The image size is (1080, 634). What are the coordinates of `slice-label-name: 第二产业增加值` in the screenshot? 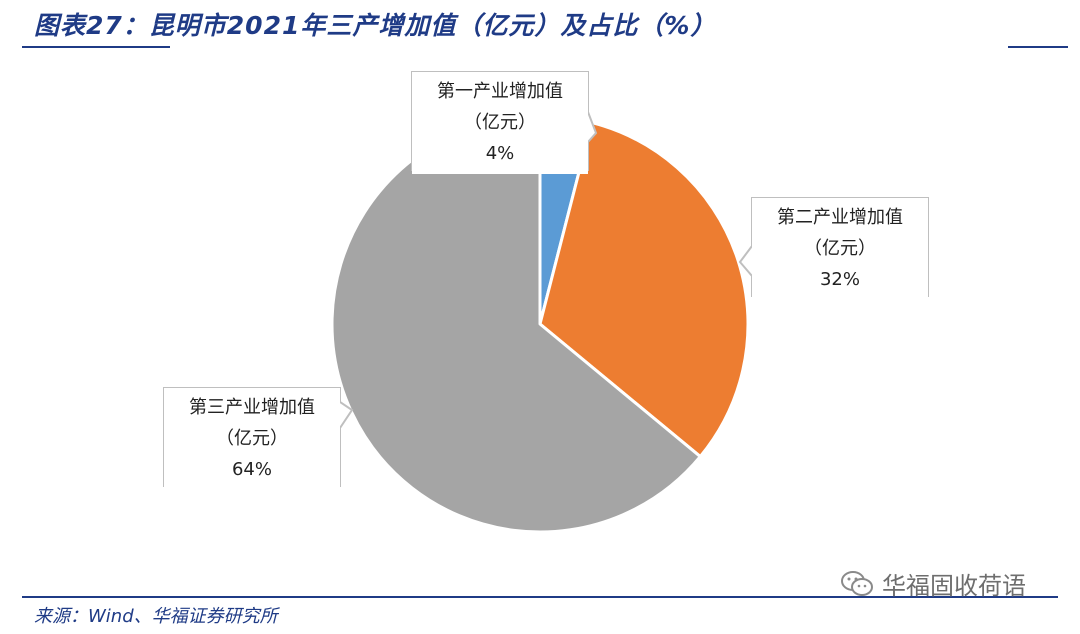 It's located at (840, 217).